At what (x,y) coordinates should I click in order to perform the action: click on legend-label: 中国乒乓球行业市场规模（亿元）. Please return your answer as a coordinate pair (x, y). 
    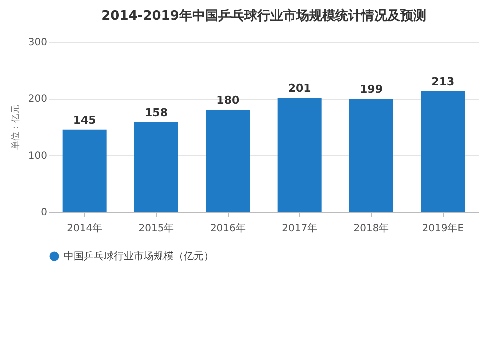
    Looking at the image, I should click on (139, 256).